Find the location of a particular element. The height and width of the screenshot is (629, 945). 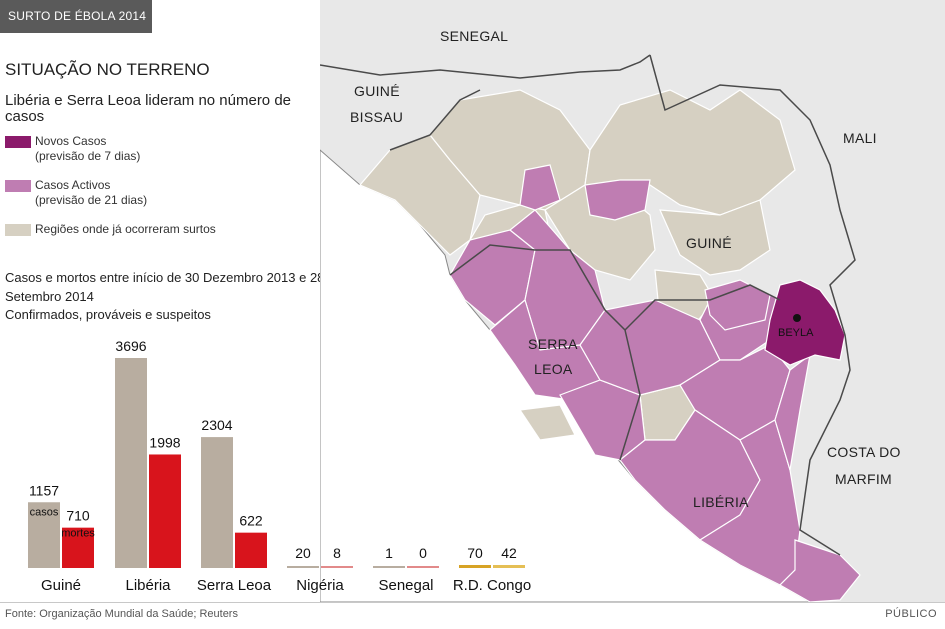

map-new-cases-region is located at coordinates (805, 322).